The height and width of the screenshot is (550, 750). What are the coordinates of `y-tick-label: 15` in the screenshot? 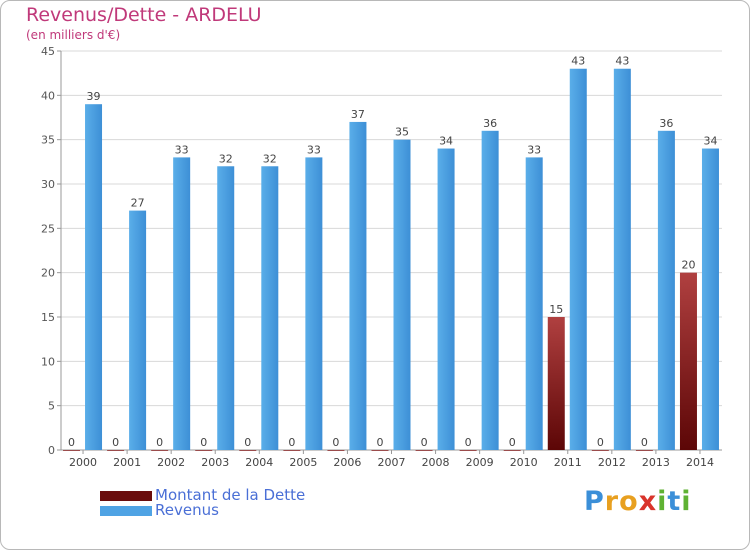 It's located at (48, 317).